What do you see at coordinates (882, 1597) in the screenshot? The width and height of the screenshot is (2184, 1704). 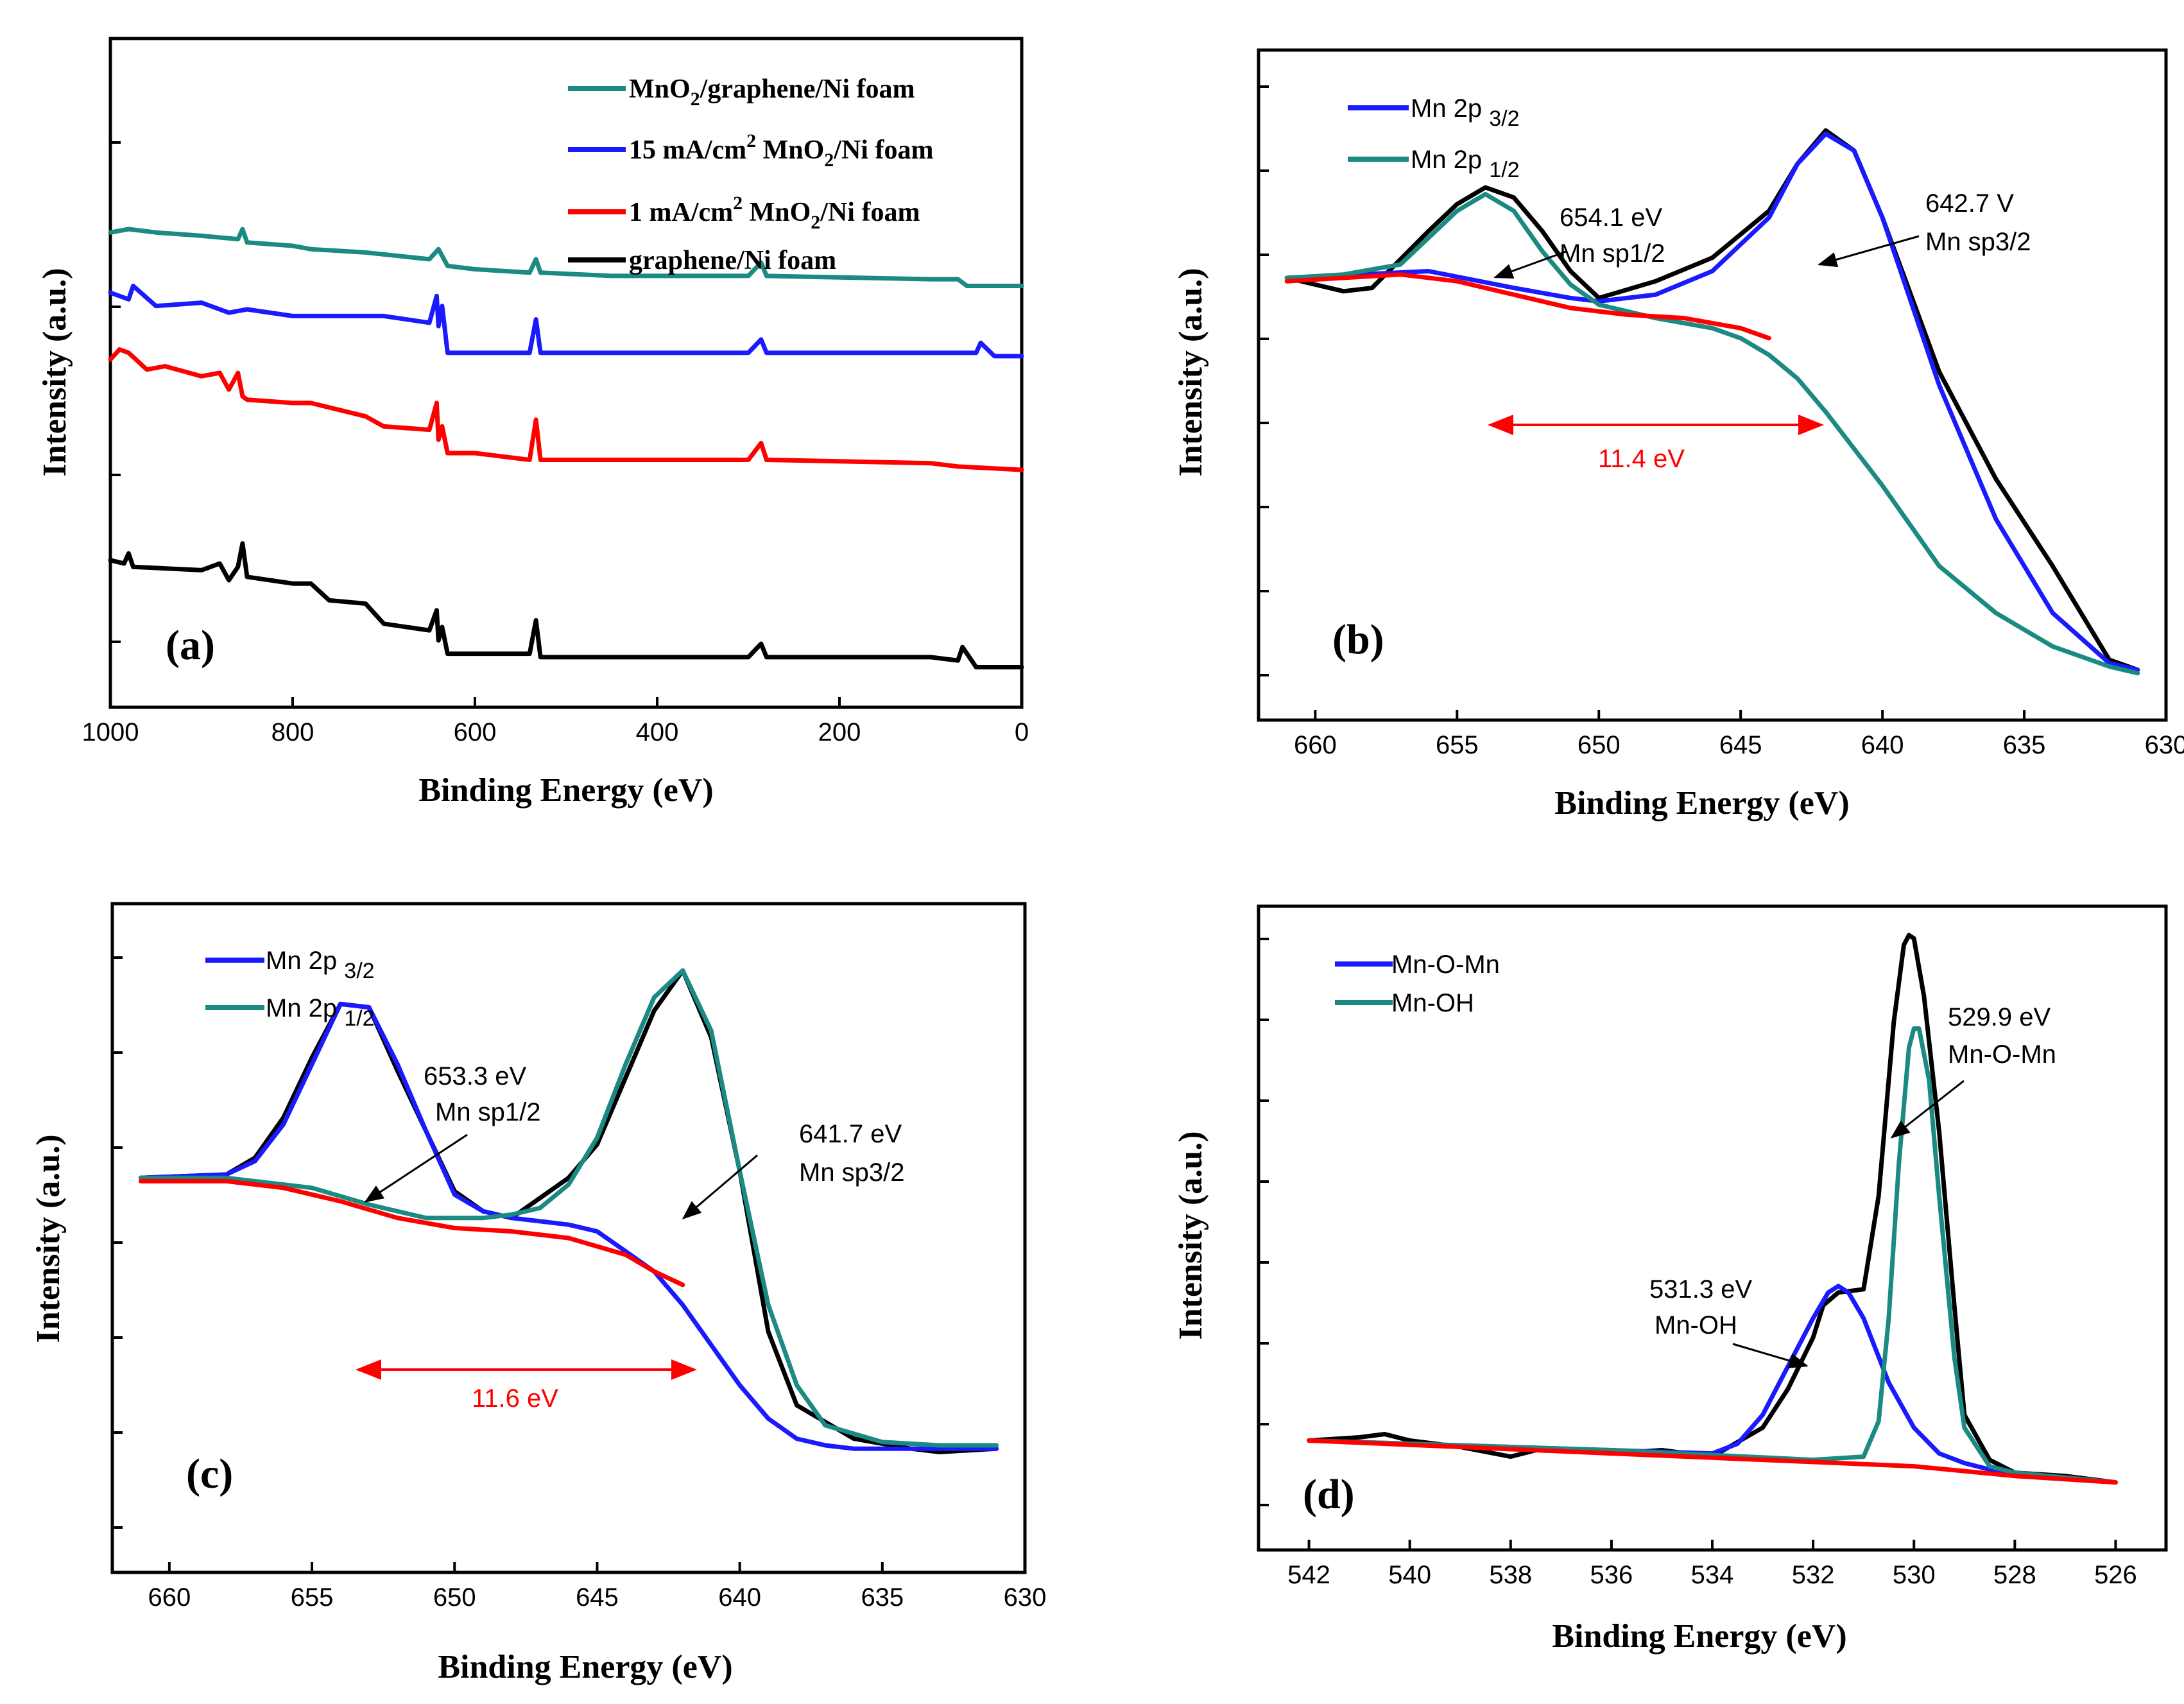 I see `panel-c-x-tick-label: 635` at bounding box center [882, 1597].